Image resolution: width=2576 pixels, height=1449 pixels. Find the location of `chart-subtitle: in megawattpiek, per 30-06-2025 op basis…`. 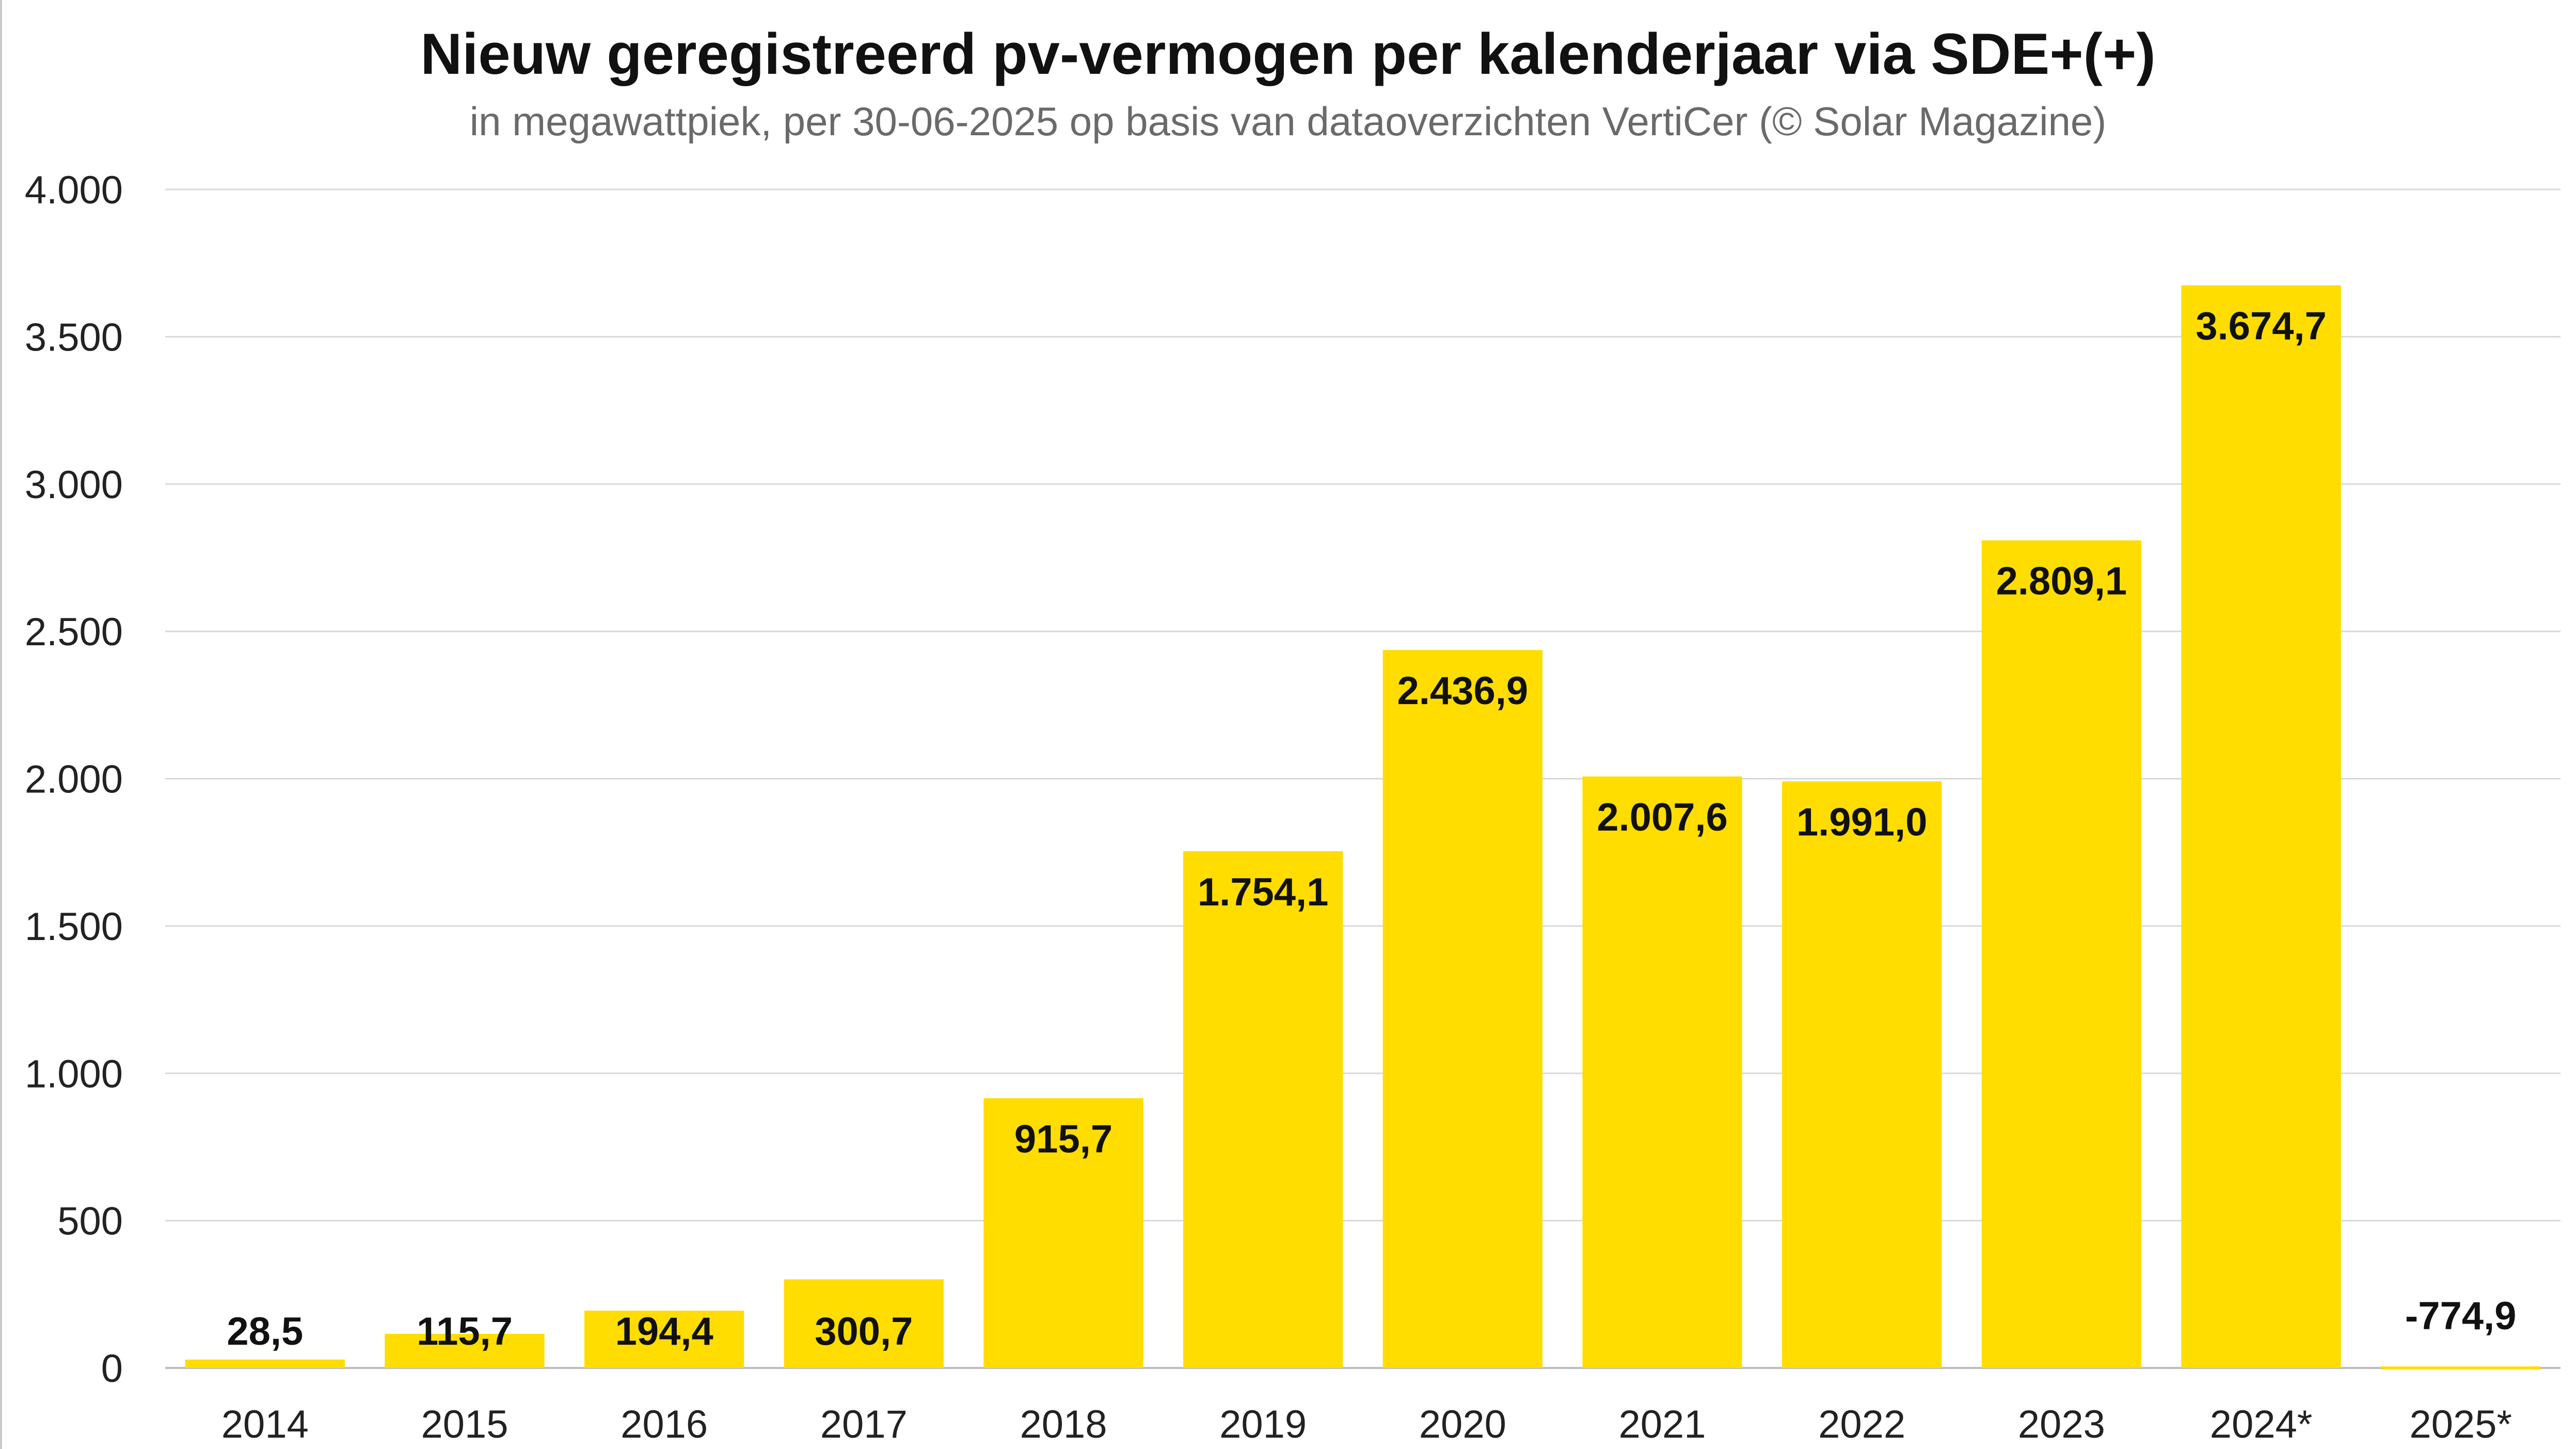

chart-subtitle: in megawattpiek, per 30-06-2025 op basis… is located at coordinates (1288, 121).